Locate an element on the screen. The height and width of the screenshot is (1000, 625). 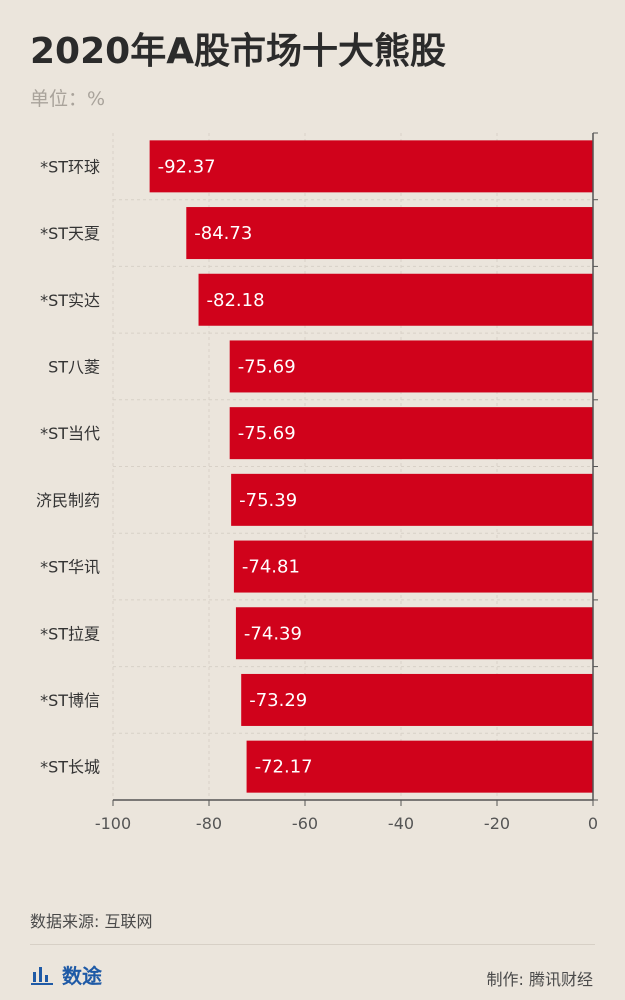
x-tick-label: -40 is located at coordinates (401, 823).